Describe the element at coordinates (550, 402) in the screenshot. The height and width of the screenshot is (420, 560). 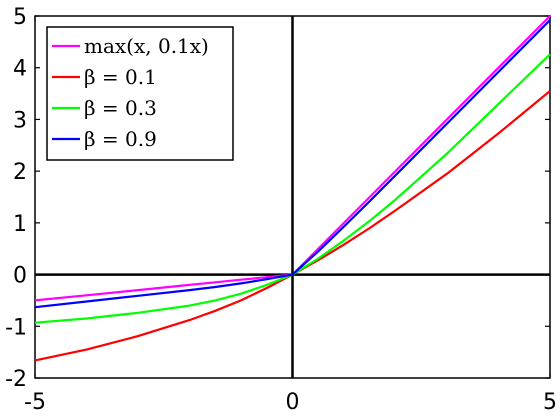
I see `x-tick-label: 5` at that location.